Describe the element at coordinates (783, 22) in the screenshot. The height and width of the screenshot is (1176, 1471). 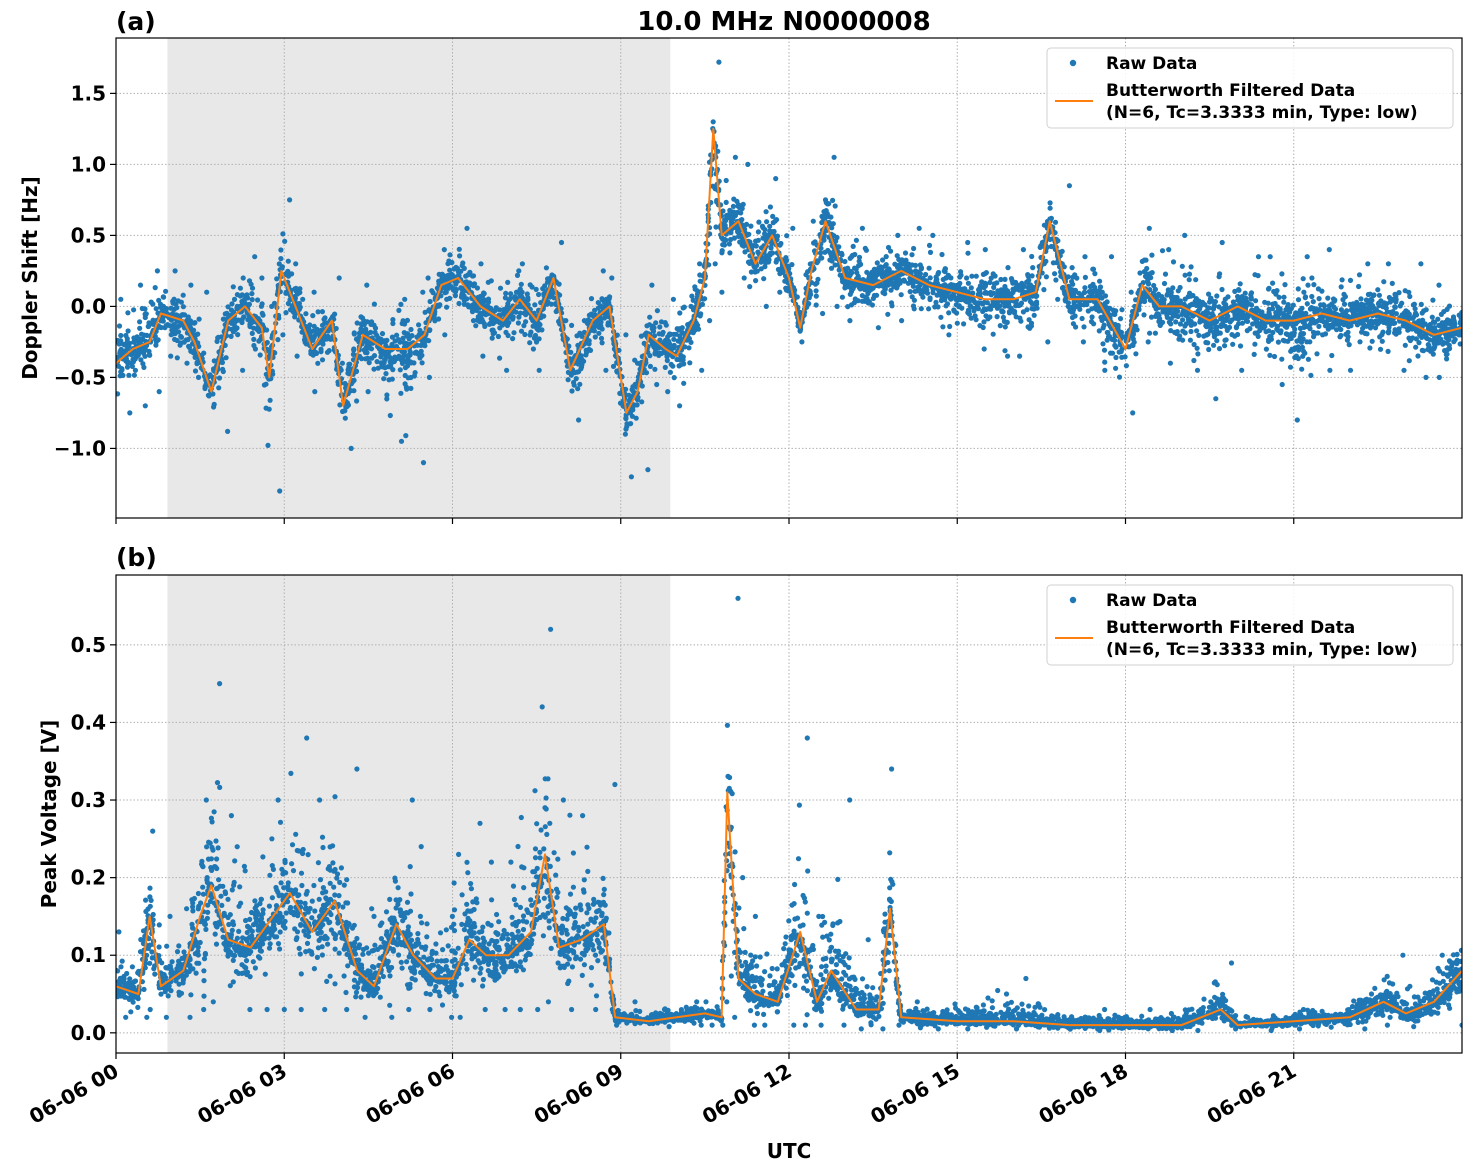
I see `chart-title: 10.0 MHz N0000008` at that location.